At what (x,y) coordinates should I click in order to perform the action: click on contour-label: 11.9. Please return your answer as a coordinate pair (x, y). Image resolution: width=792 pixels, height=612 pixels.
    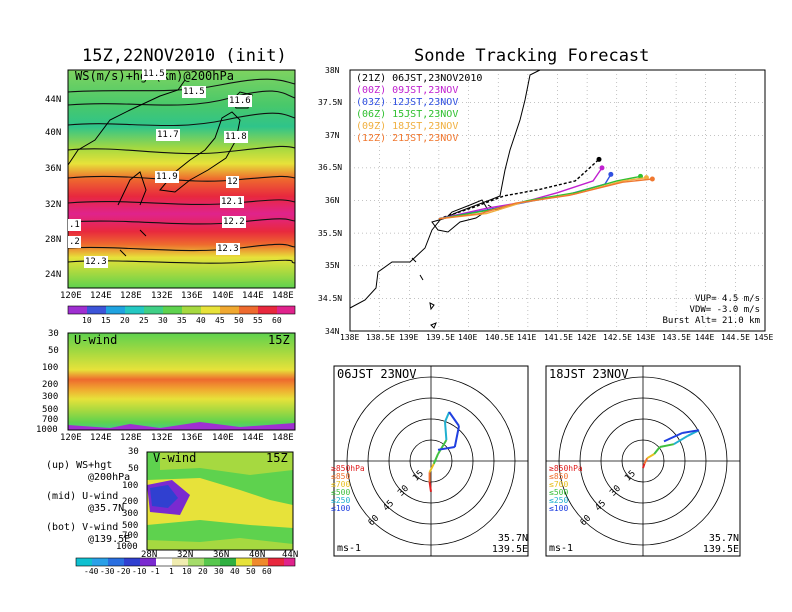
    Looking at the image, I should click on (167, 177).